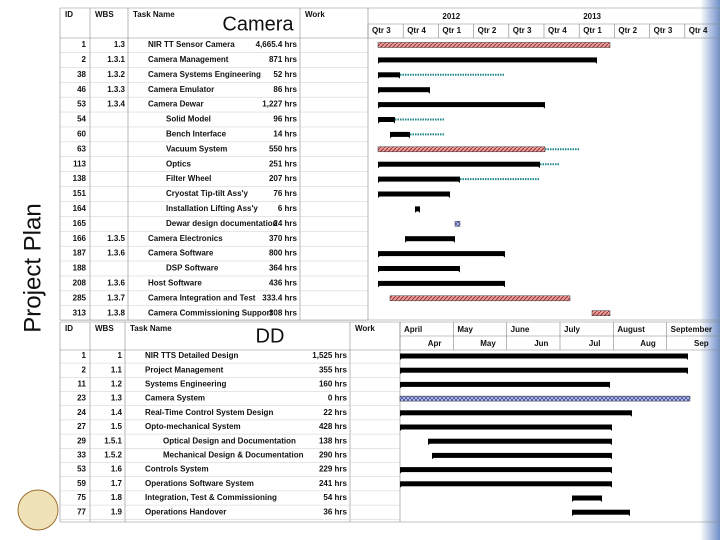 The height and width of the screenshot is (540, 720). I want to click on task-id: 46, so click(81, 89).